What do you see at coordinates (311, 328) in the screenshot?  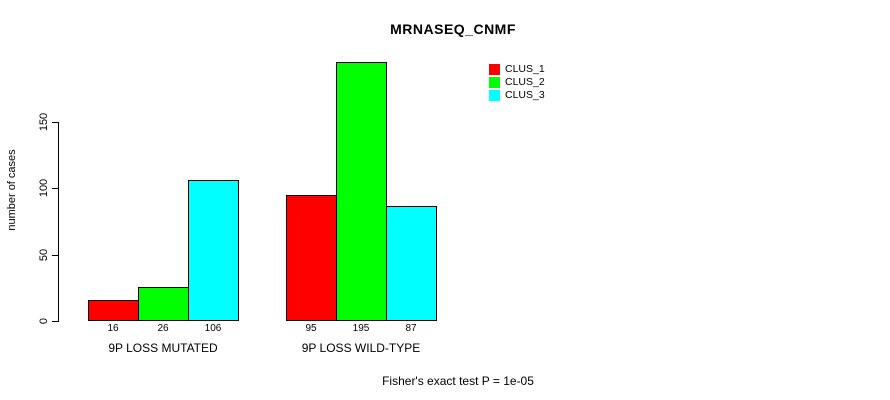 I see `bar-value-label: 95` at bounding box center [311, 328].